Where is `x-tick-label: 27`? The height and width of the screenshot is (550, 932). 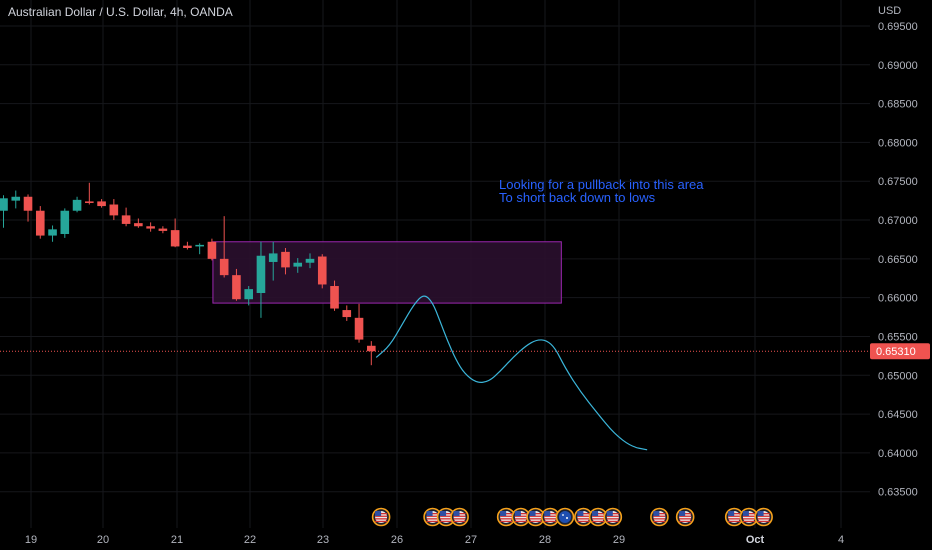
x-tick-label: 27 is located at coordinates (471, 540).